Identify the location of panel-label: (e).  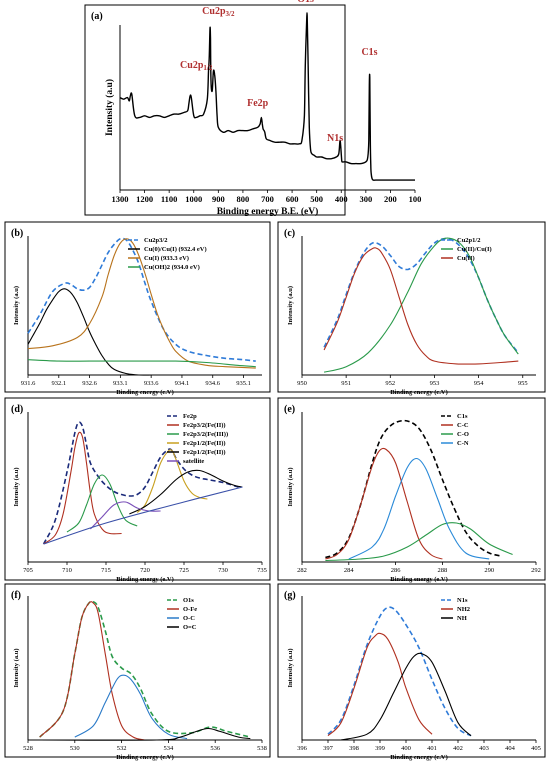
(289, 409).